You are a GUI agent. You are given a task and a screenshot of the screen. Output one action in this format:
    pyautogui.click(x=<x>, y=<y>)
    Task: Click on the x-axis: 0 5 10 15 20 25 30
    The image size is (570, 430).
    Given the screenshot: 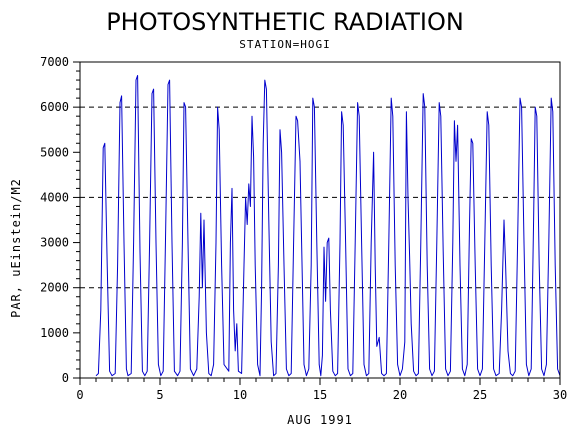 What is the action you would take?
    pyautogui.click(x=321, y=390)
    